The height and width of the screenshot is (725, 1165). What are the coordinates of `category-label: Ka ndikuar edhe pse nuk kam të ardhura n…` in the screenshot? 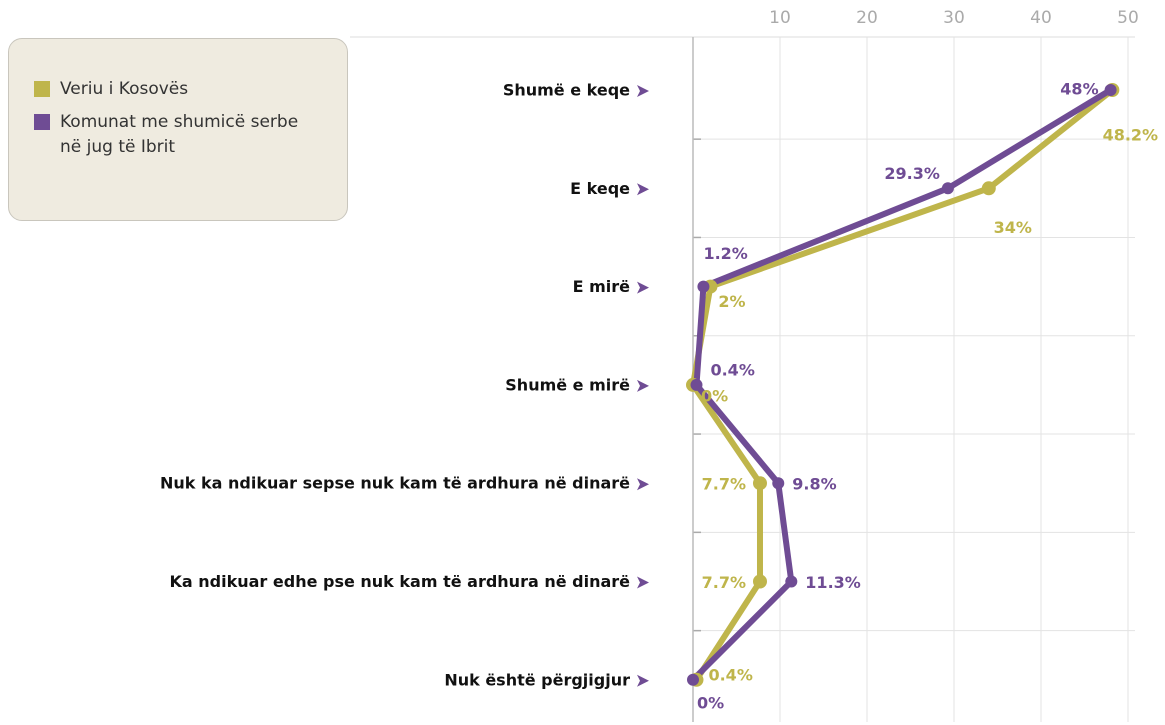 It's located at (400, 581).